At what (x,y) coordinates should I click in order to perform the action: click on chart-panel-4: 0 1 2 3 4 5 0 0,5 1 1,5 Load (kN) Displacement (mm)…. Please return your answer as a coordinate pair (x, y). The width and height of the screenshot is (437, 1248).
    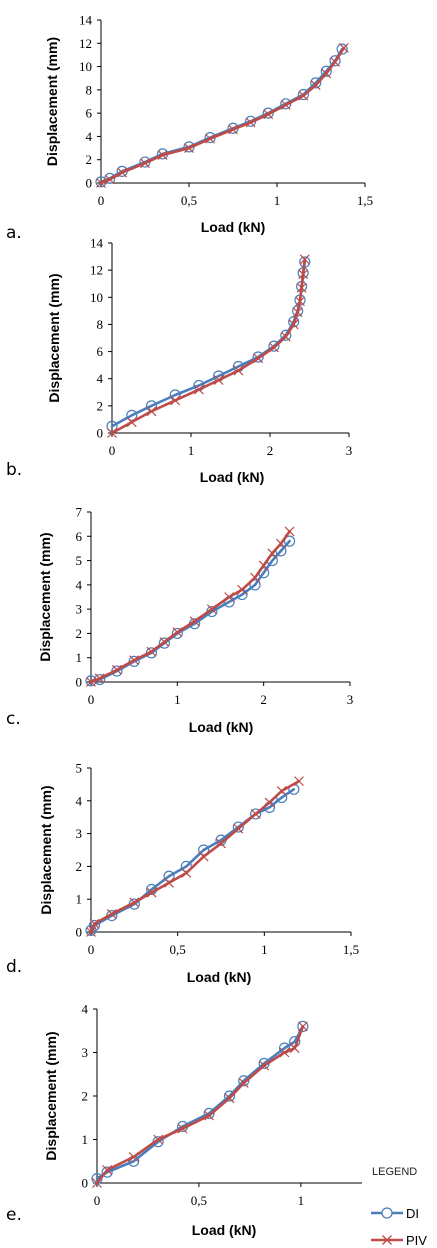
    Looking at the image, I should click on (182, 873).